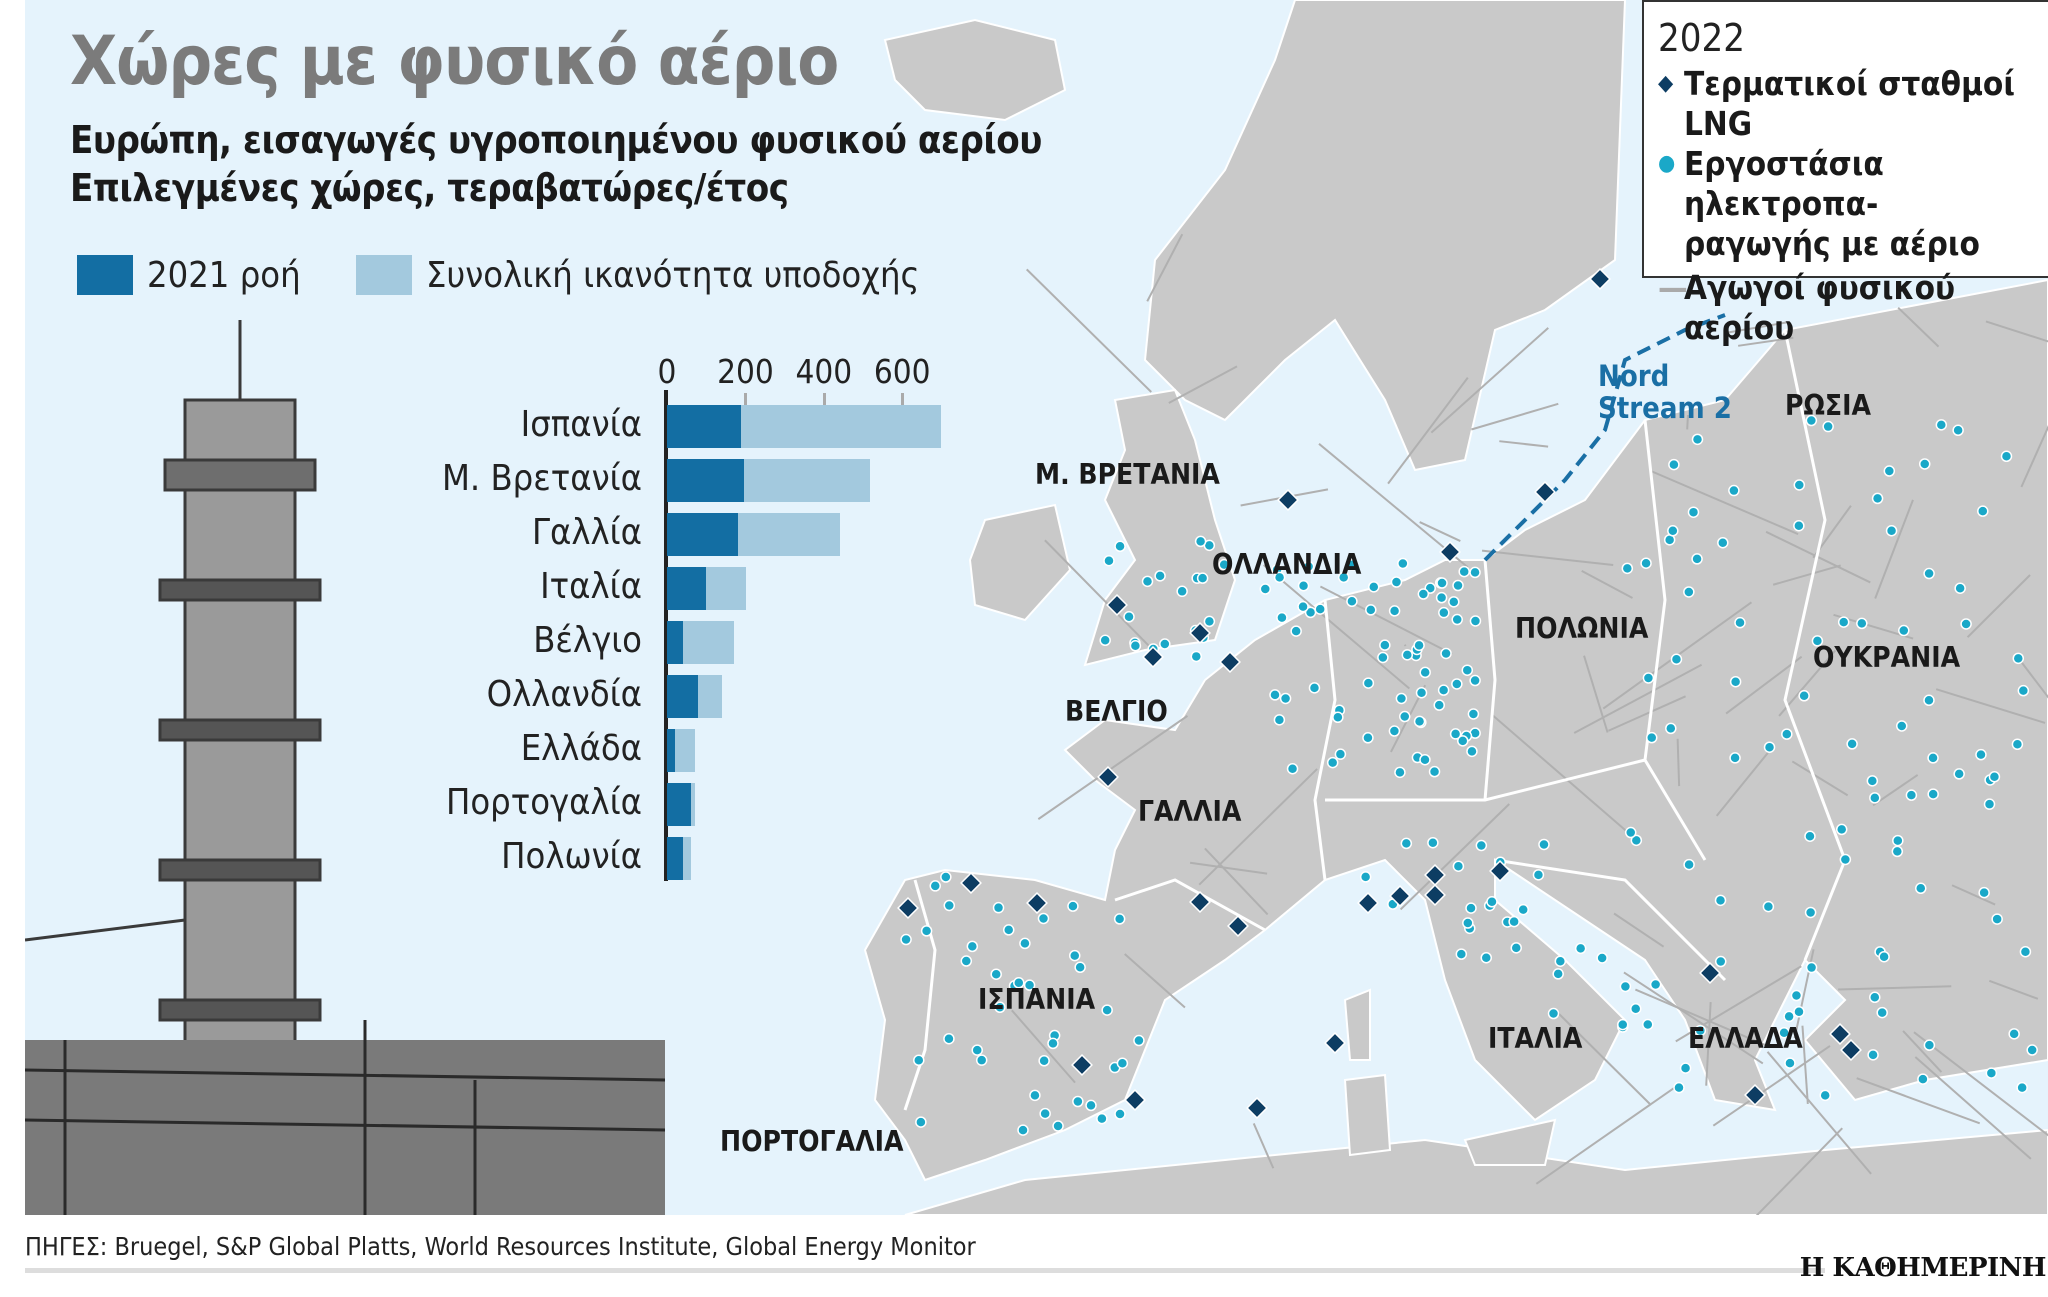  I want to click on subtitle-units: Επιλεγμένες χώρες, τεραβατώρες/έτος, so click(429, 188).